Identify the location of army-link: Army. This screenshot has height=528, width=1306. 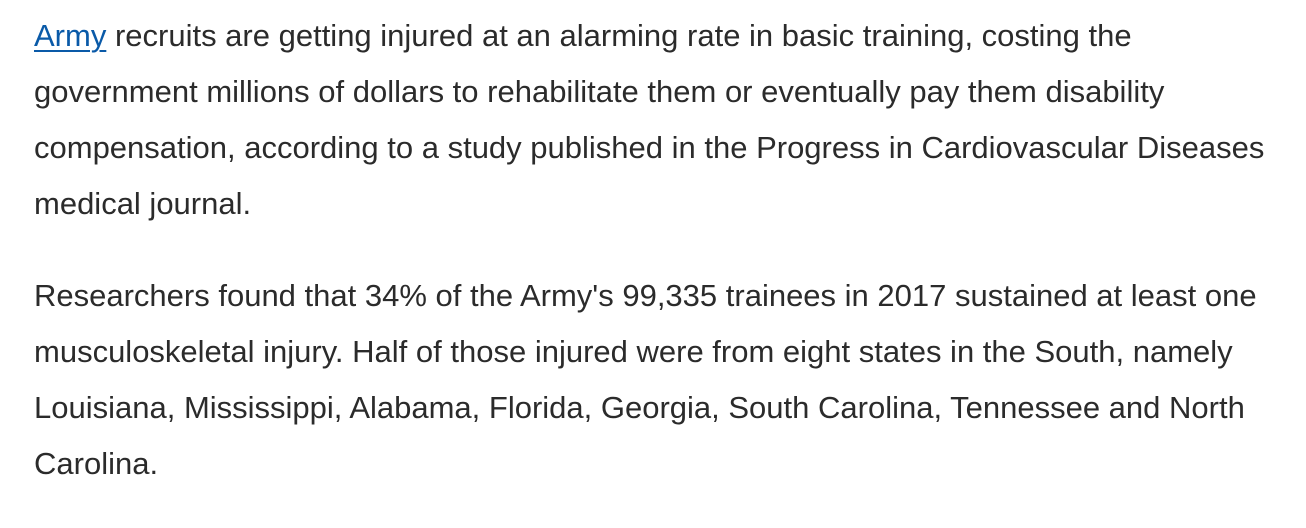
(70, 35).